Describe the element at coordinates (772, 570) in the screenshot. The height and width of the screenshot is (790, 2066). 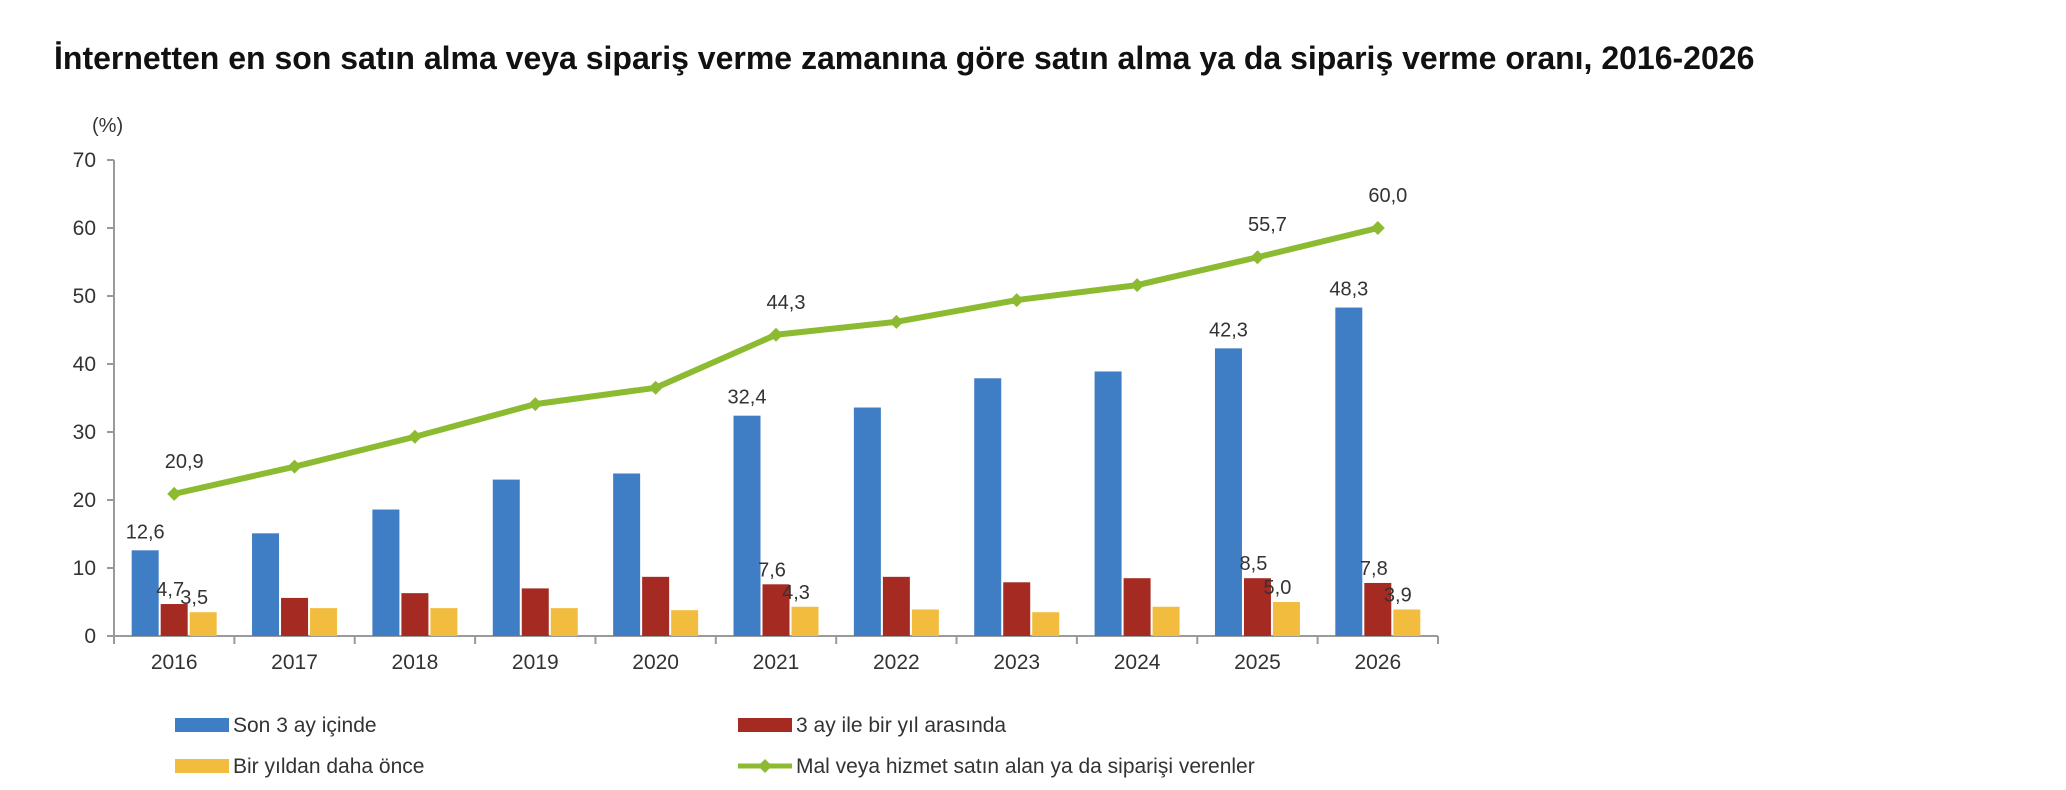
I see `data-label: 7,6` at that location.